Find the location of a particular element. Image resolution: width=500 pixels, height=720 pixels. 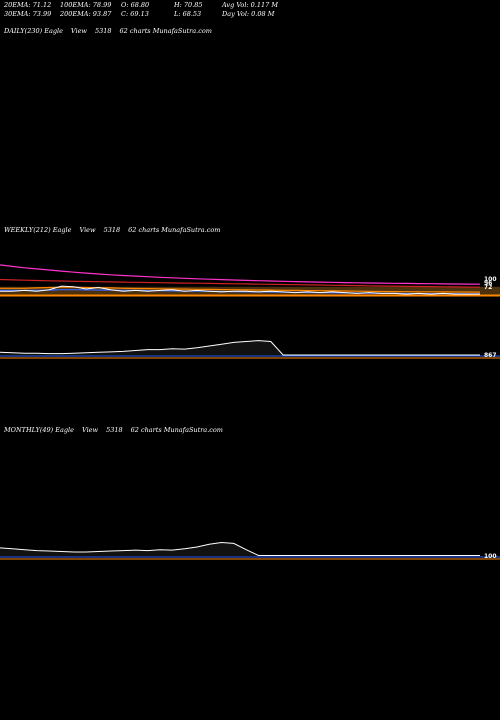

ema100-value: 100EMA: 78.99 is located at coordinates (86, 5).